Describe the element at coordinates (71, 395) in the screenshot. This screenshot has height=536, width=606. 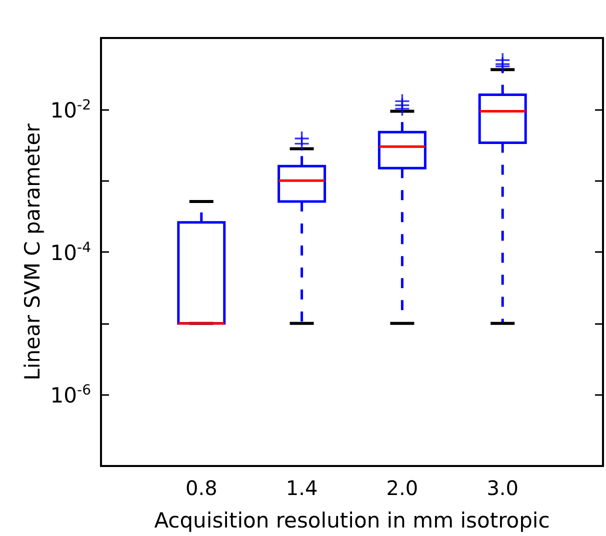
I see `y-tick-label: 10$^{-6}$` at that location.